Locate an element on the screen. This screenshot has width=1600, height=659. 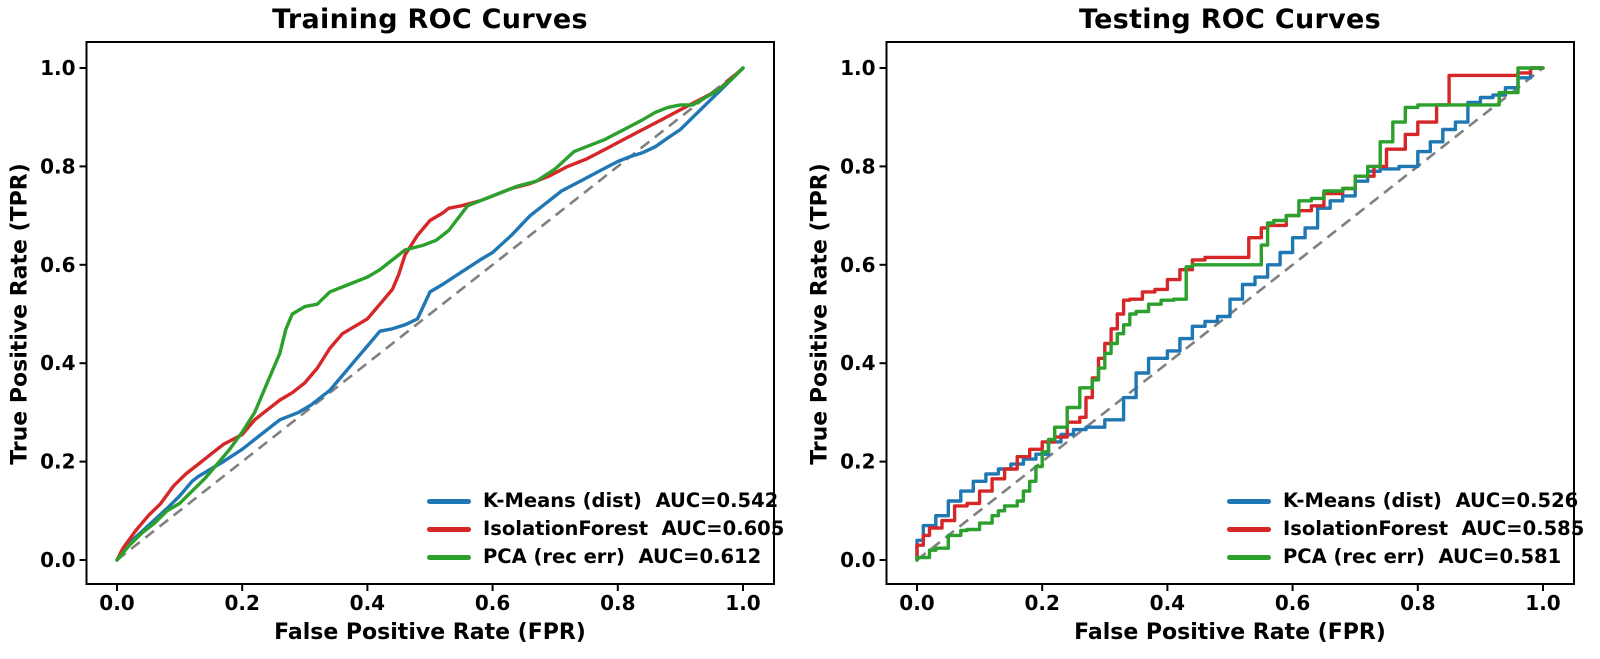
legend-item-label: K-Means (dist) AUC=0.542 is located at coordinates (631, 501).